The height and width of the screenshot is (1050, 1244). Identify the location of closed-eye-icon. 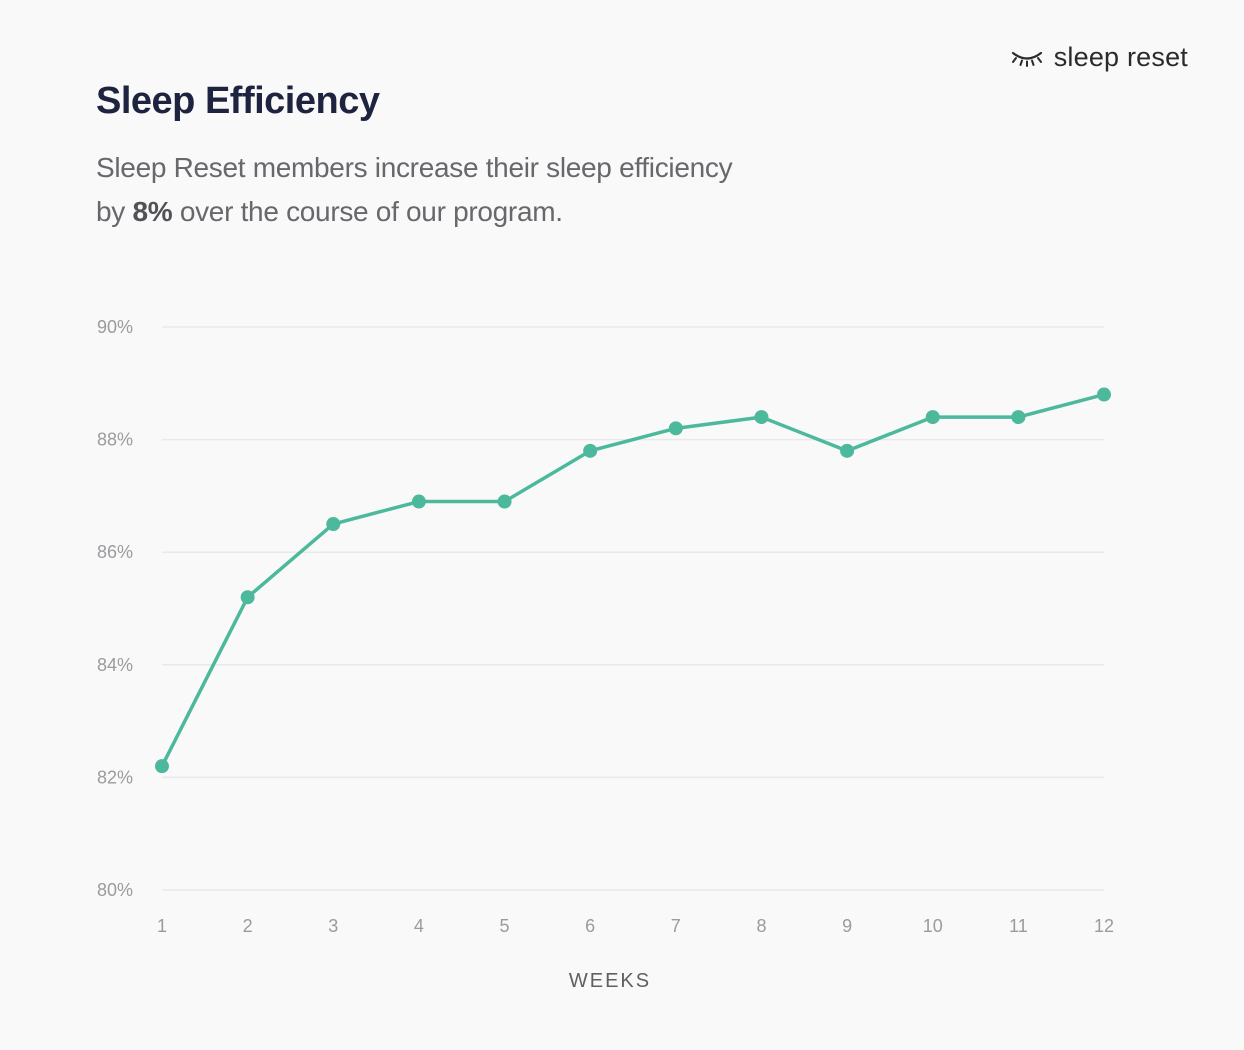
(1027, 58).